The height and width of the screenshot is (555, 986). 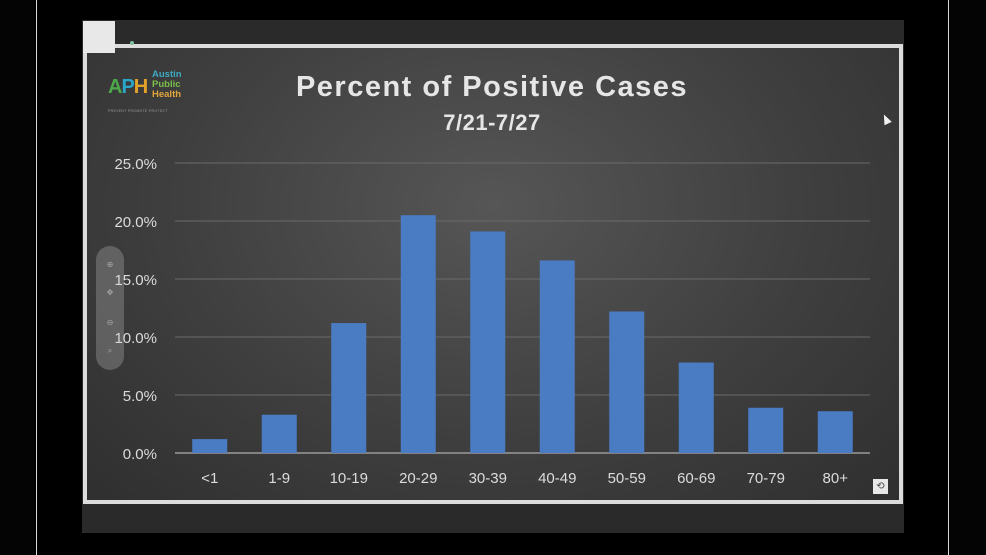 What do you see at coordinates (135, 164) in the screenshot?
I see `y-tick-label: 25.0%` at bounding box center [135, 164].